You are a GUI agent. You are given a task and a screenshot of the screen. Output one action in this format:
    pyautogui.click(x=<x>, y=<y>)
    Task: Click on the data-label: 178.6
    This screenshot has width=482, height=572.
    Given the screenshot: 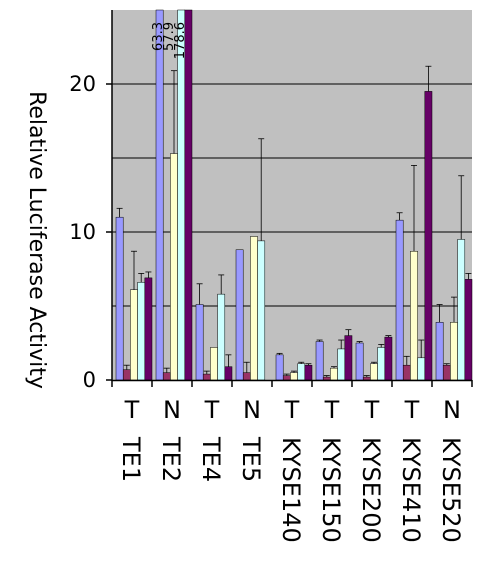 What is the action you would take?
    pyautogui.click(x=180, y=40)
    